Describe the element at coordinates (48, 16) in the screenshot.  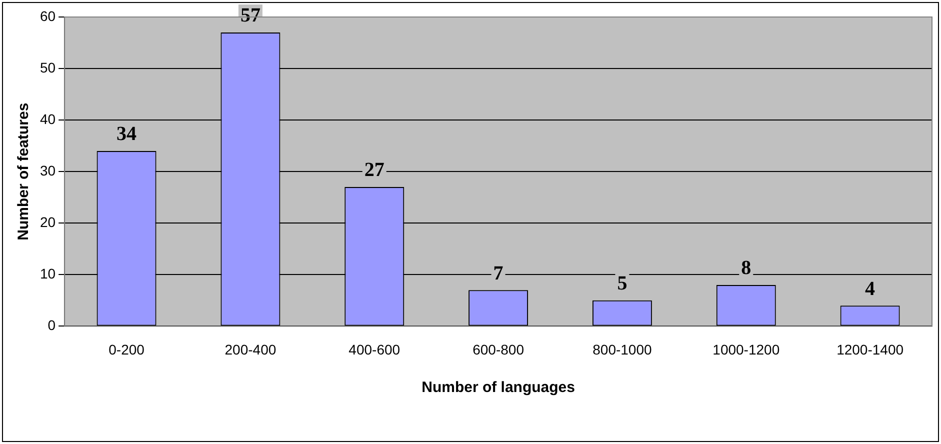
I see `y-tick-label: 60` at that location.